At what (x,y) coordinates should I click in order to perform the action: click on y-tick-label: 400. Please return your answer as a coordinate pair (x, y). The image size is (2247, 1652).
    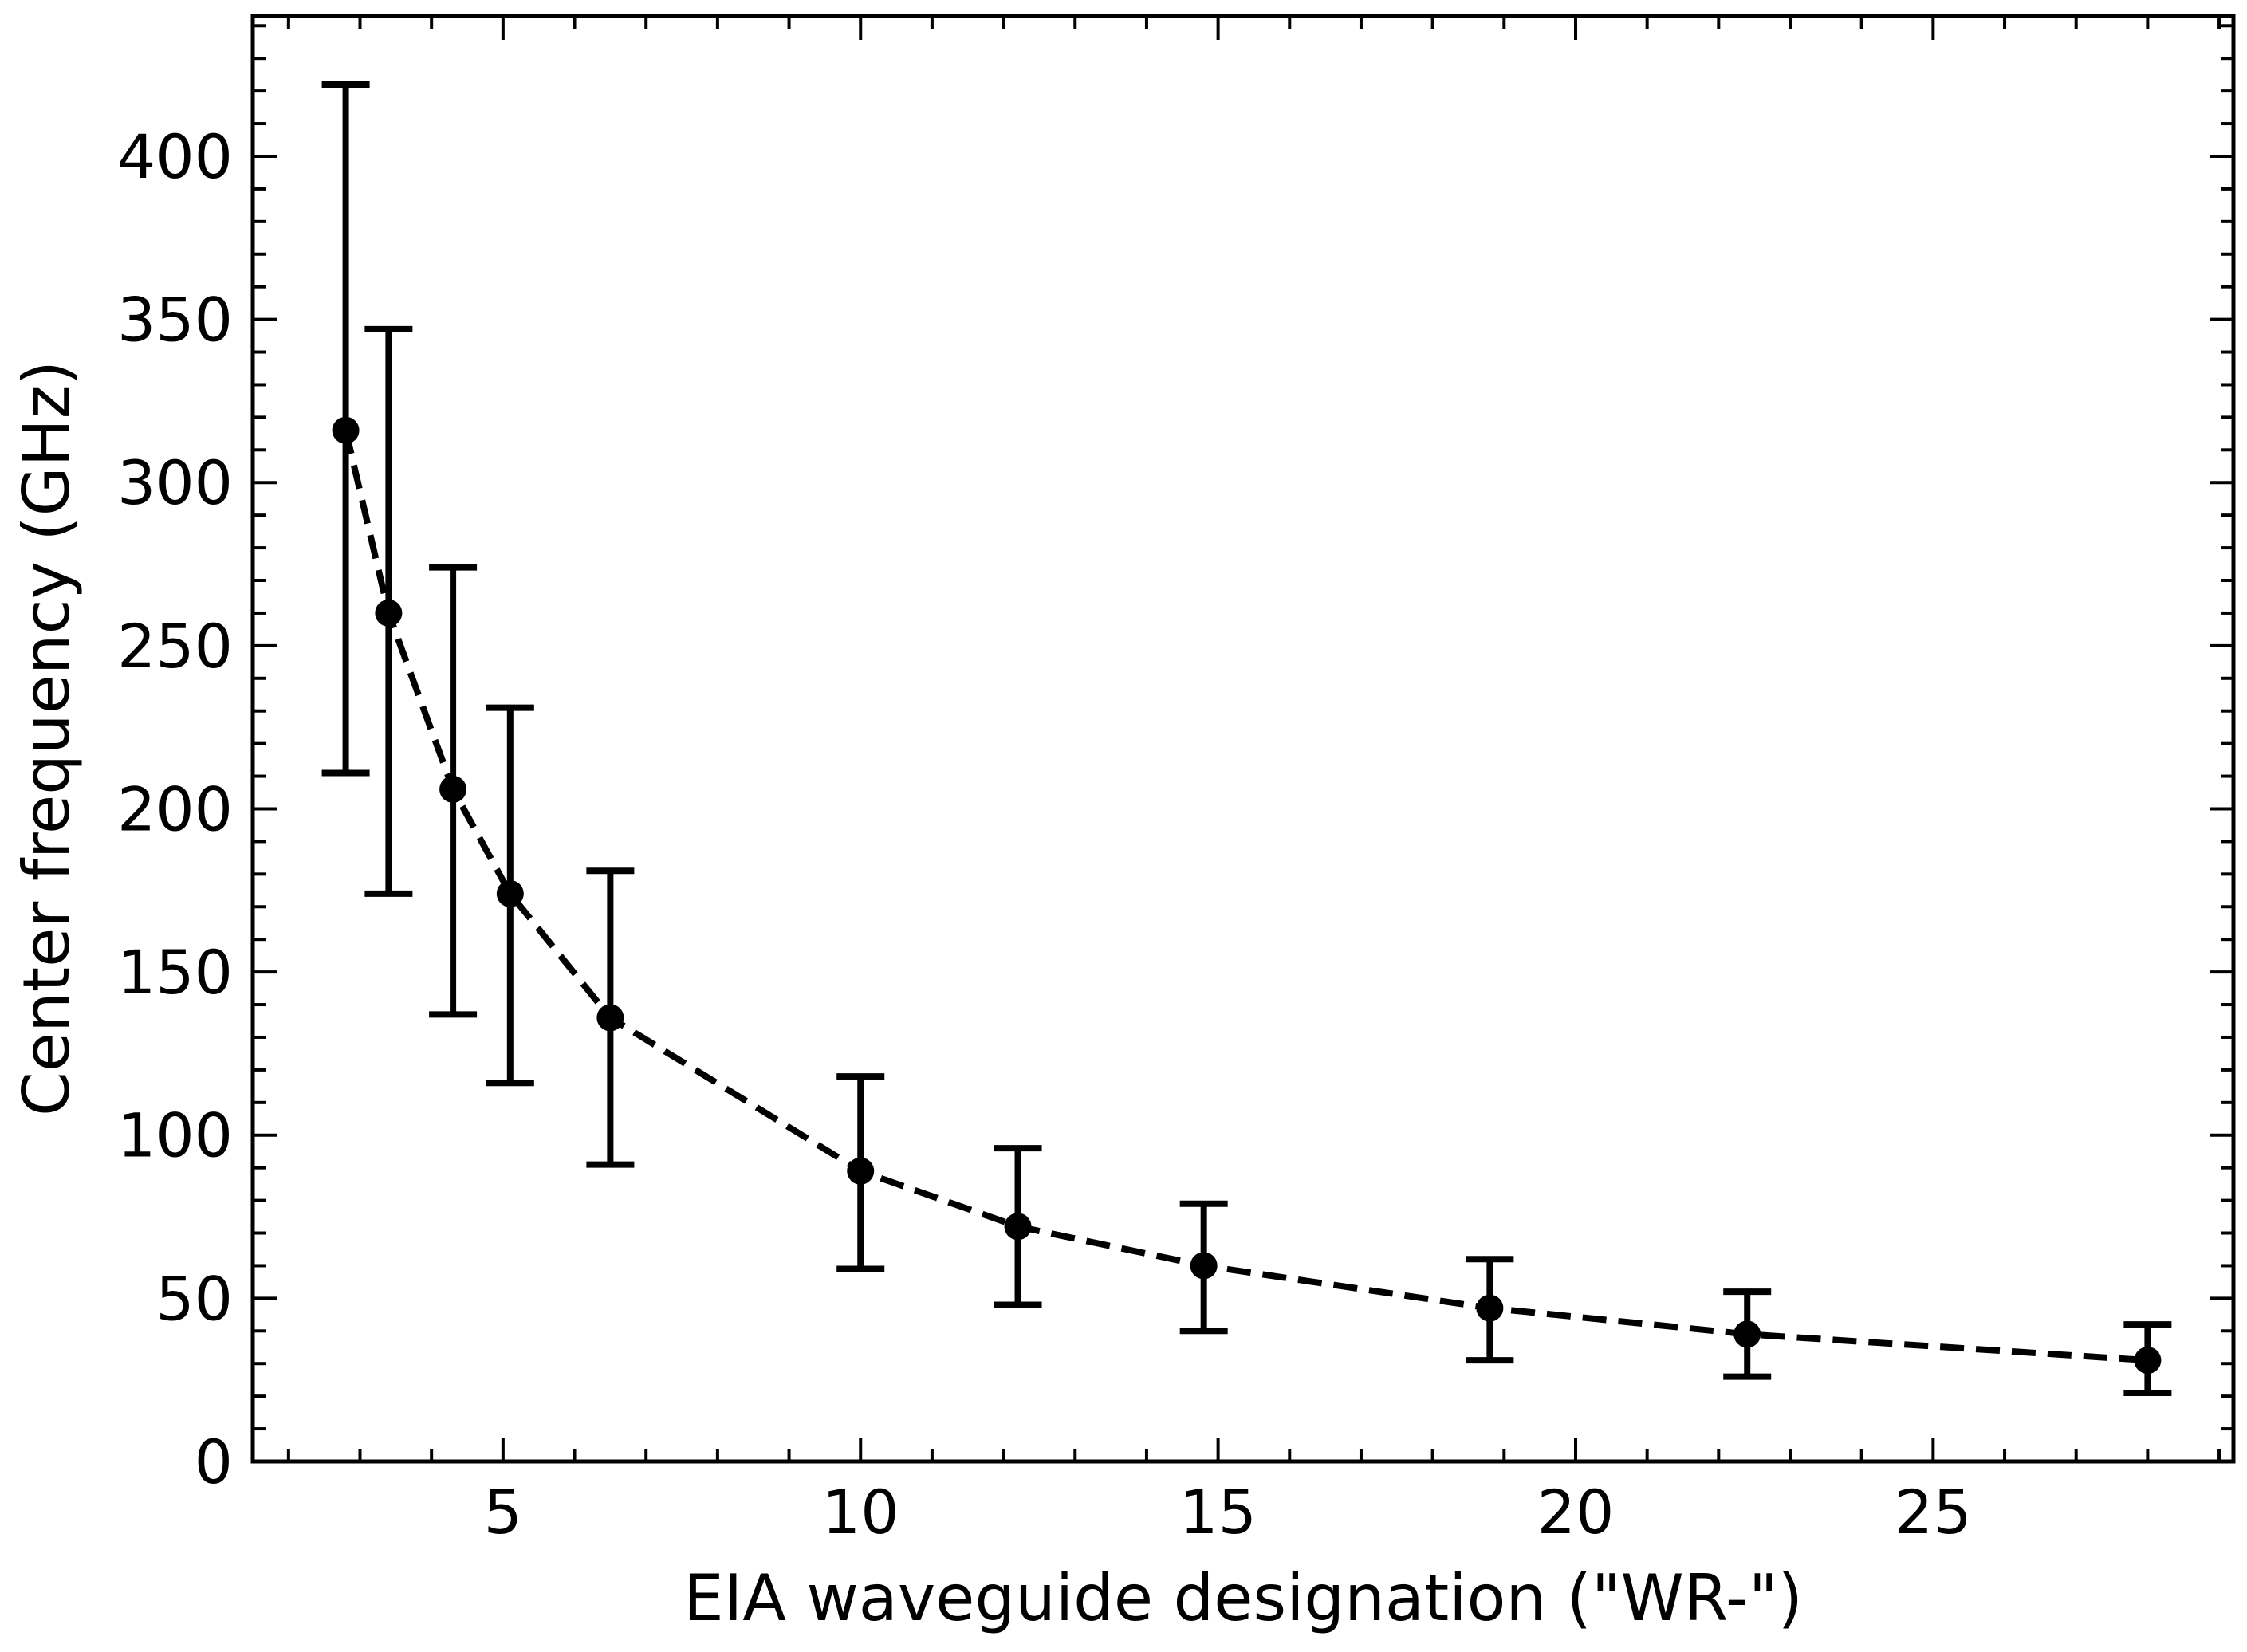
    Looking at the image, I should click on (175, 156).